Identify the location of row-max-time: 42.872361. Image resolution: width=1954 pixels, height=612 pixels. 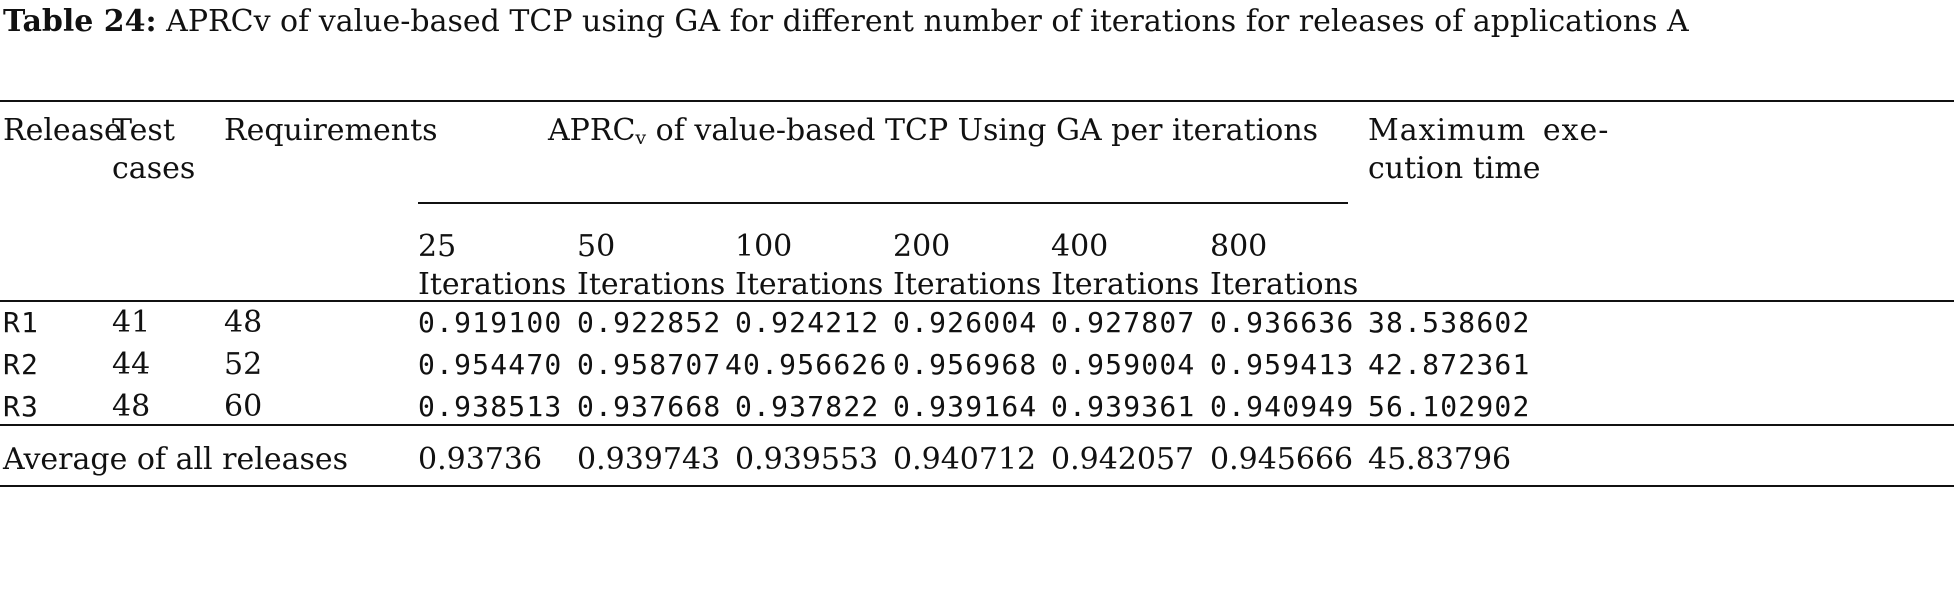
(1449, 364).